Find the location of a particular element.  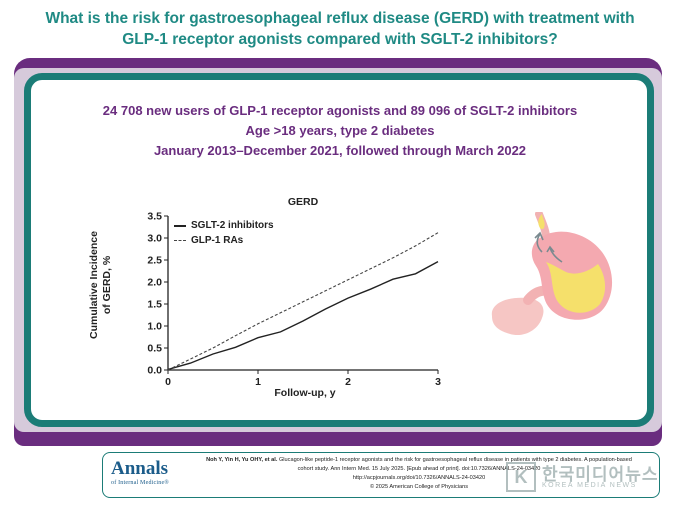

reflux-arrow-upper-head is located at coordinates (539, 236).